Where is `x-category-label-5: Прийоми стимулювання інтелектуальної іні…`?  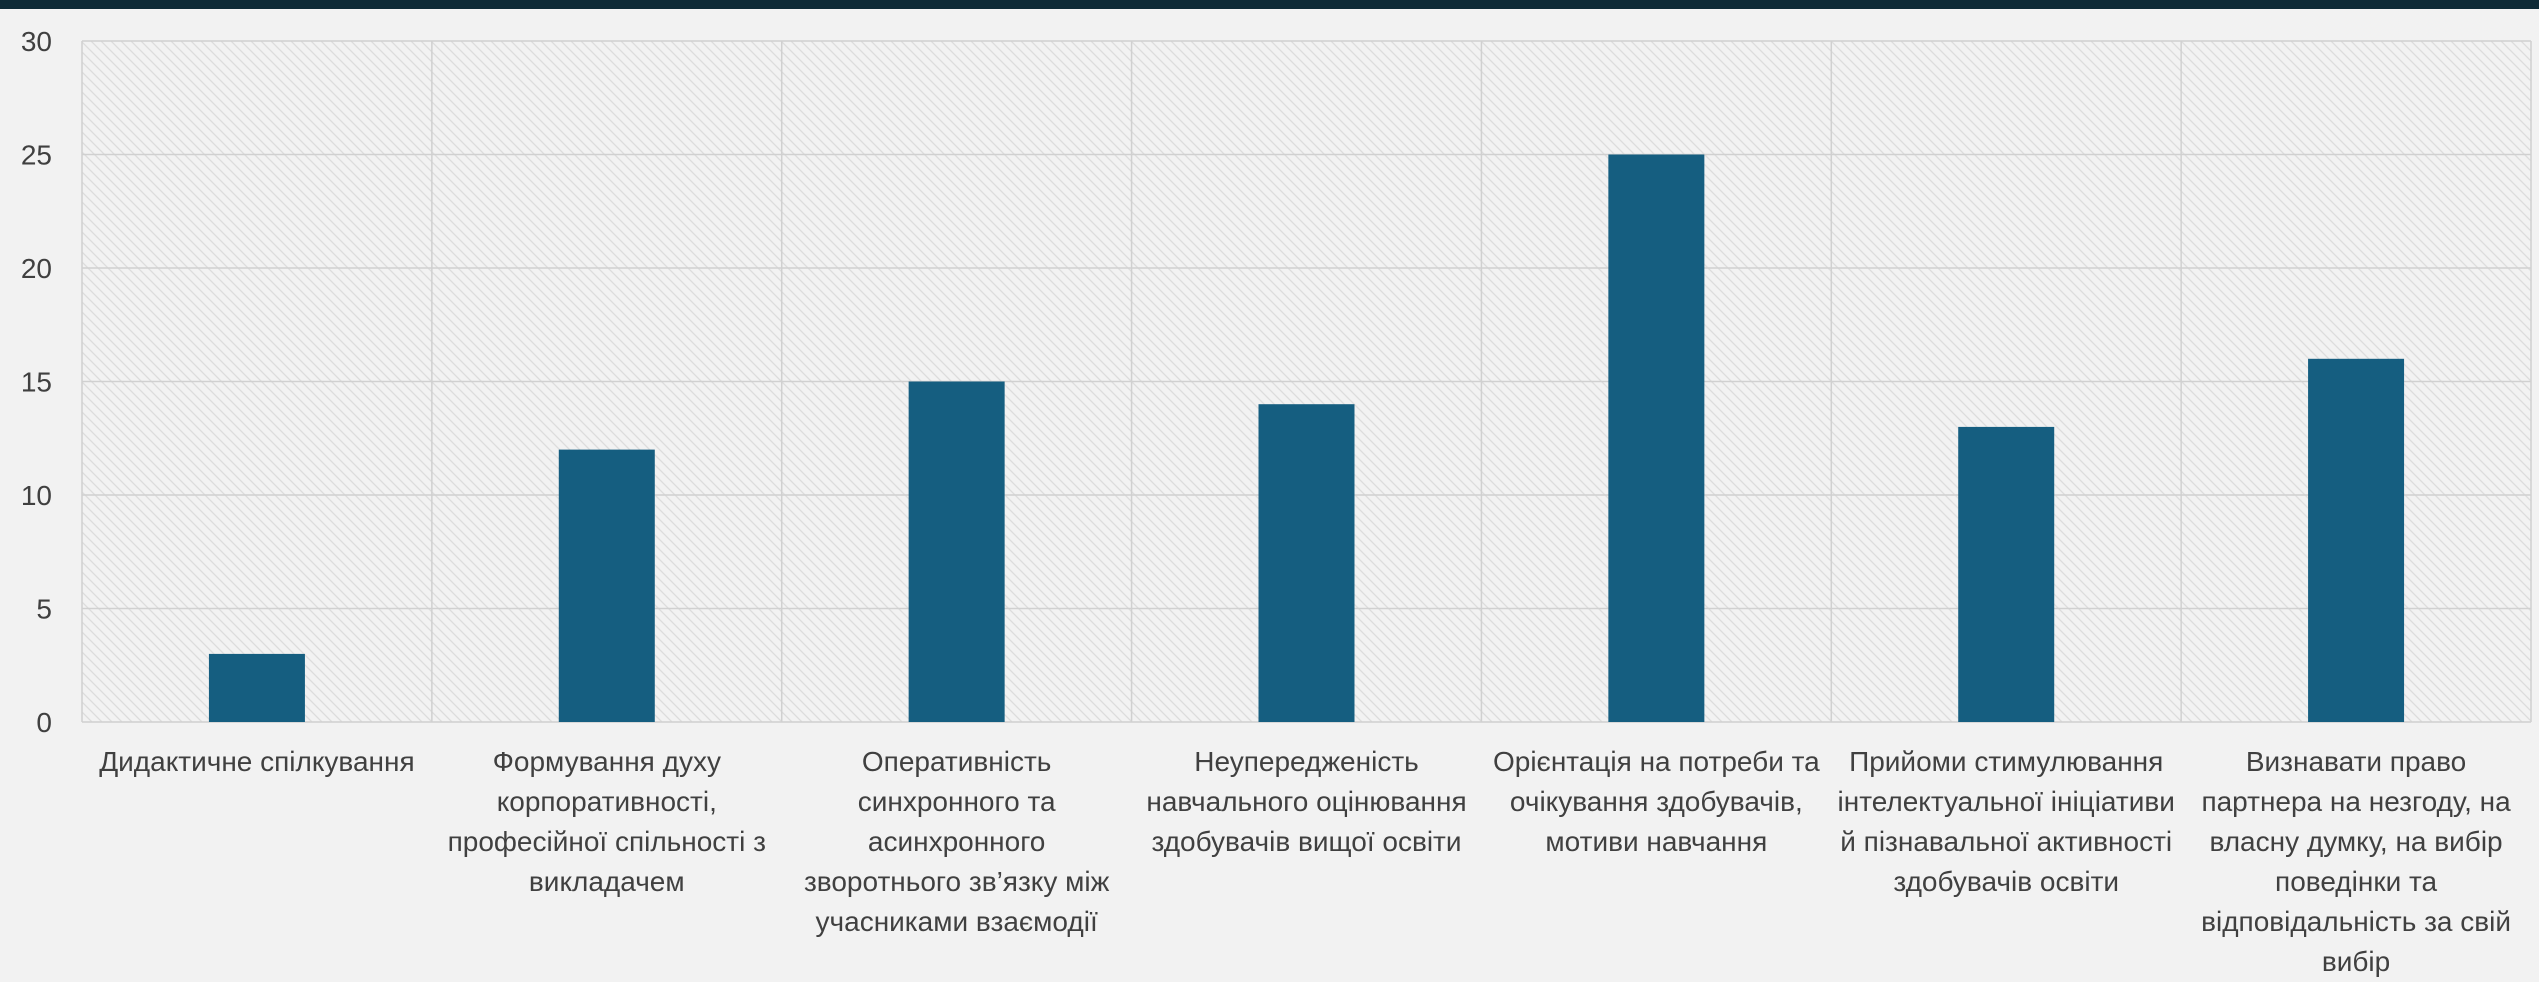
x-category-label-5: Прийоми стимулювання інтелектуальної іні… is located at coordinates (2006, 821).